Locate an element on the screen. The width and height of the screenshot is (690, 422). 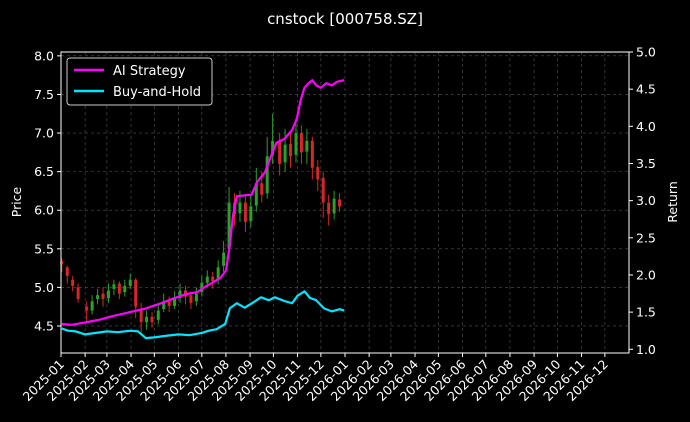
y-right-tick-label: 4.5 is located at coordinates (646, 89).